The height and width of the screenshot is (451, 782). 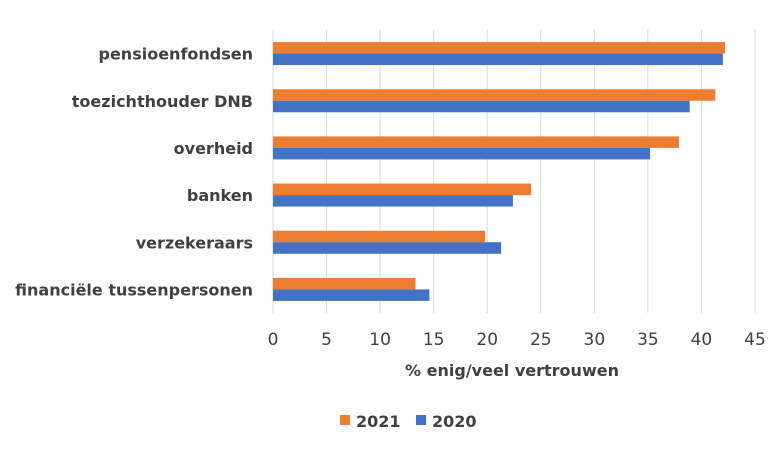 I want to click on category-label: verzekeraars, so click(x=194, y=242).